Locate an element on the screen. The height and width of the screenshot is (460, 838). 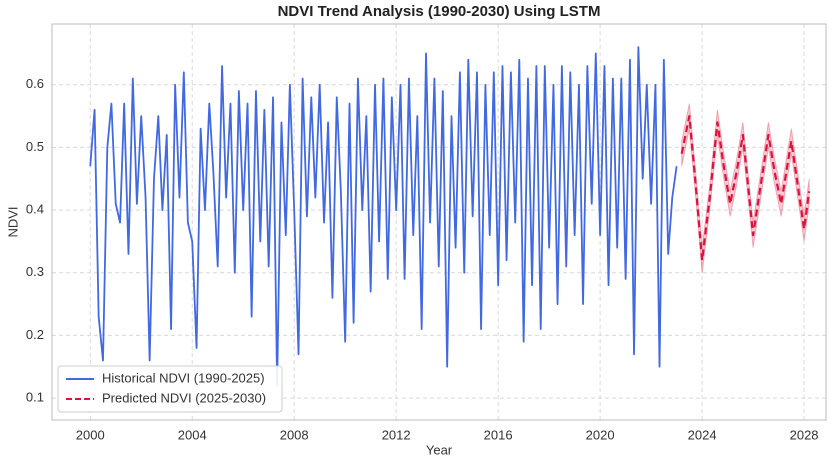
x-tick-label: 2008 is located at coordinates (294, 434).